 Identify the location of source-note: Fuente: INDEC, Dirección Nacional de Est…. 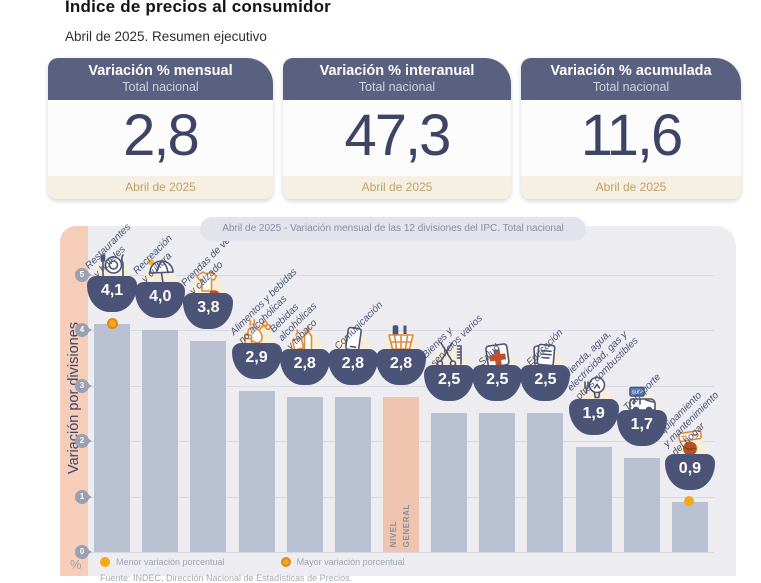
(226, 578).